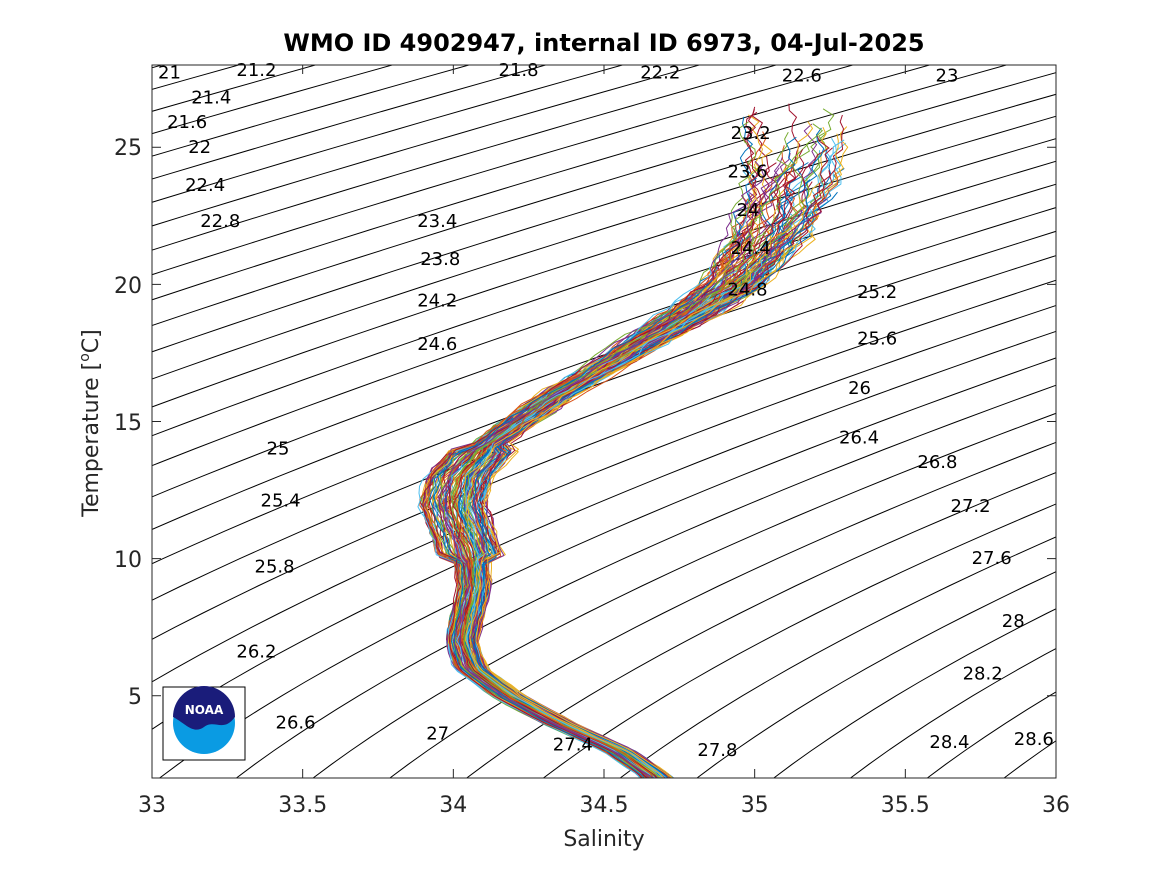 The width and height of the screenshot is (1167, 875). Describe the element at coordinates (152, 805) in the screenshot. I see `x-tick-label: 33` at that location.